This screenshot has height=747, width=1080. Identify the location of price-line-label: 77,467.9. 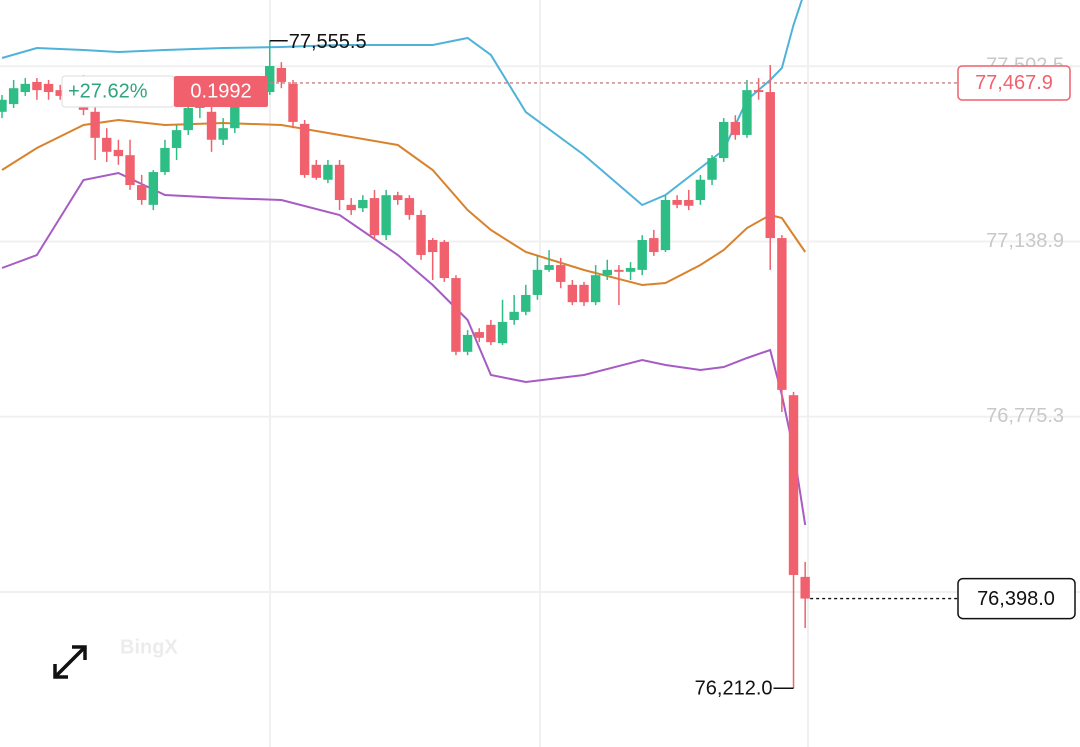
(1014, 83).